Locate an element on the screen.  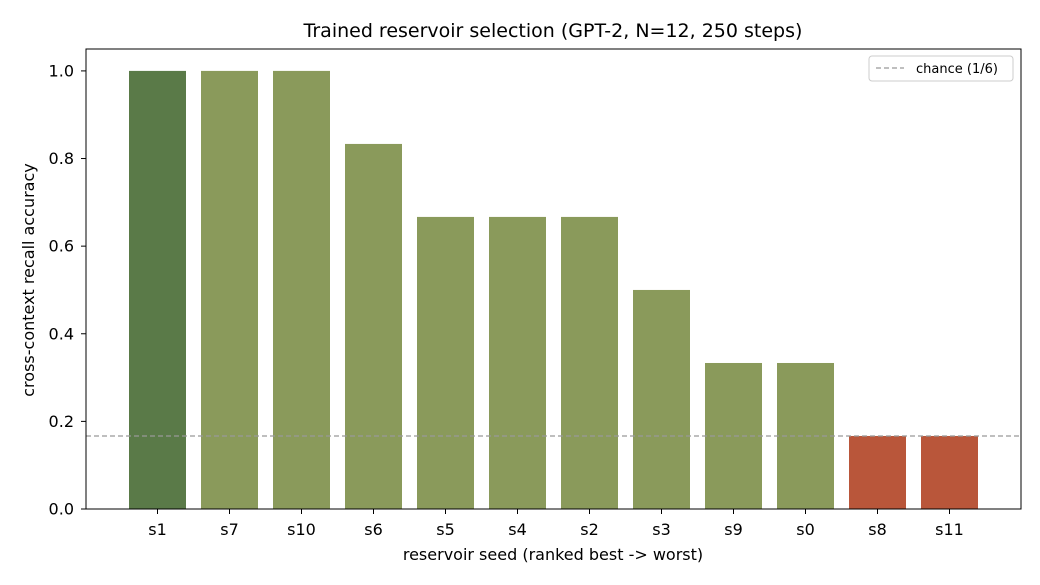
x-tick-label: s5 is located at coordinates (445, 529).